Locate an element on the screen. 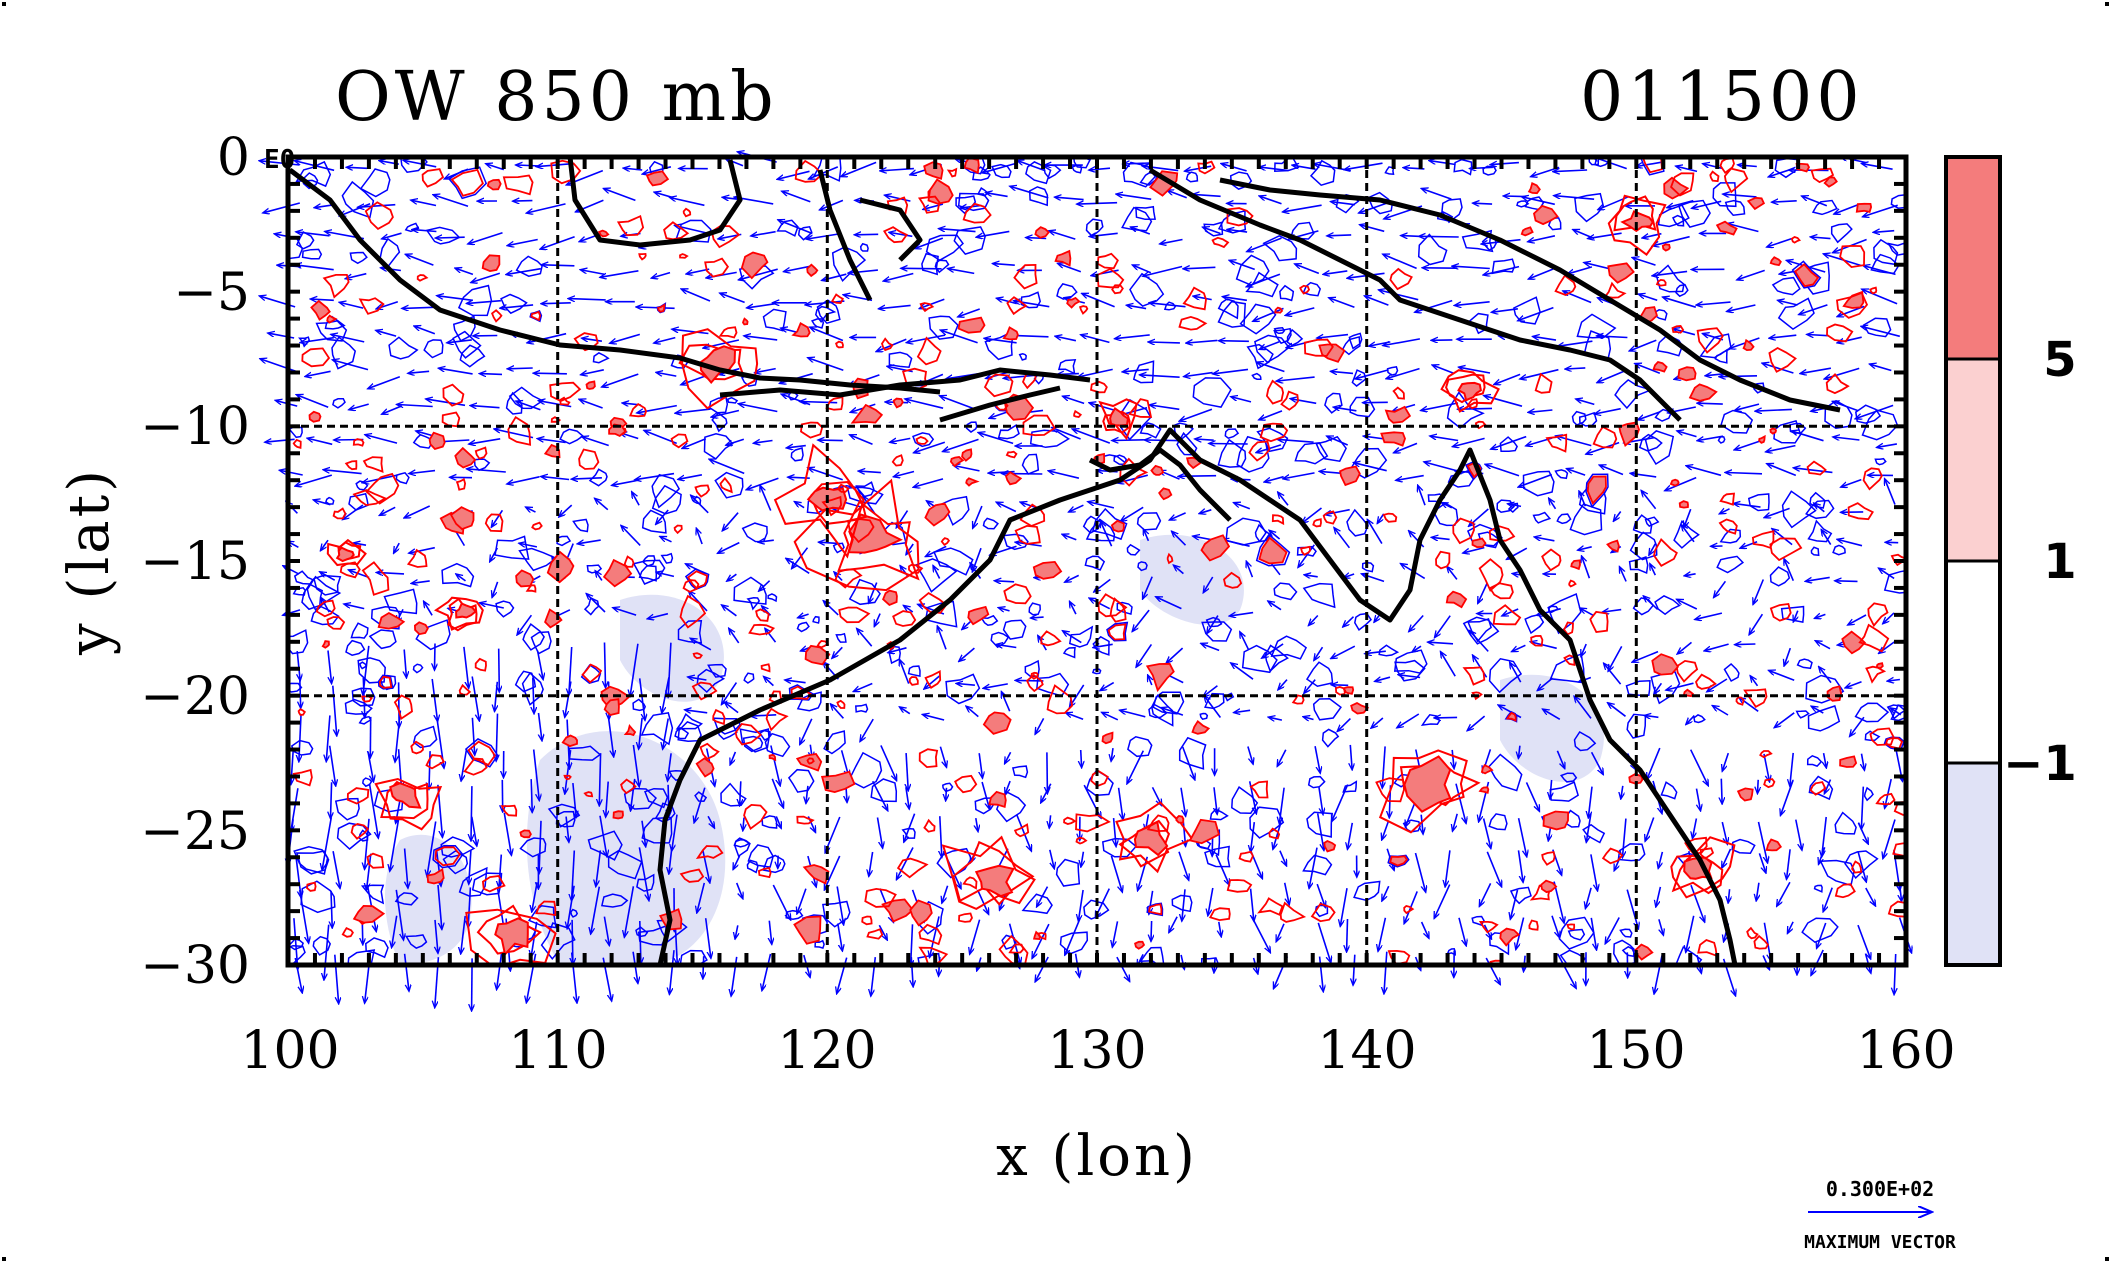 The image size is (2111, 1263). corner-marker is located at coordinates (4, 1259).